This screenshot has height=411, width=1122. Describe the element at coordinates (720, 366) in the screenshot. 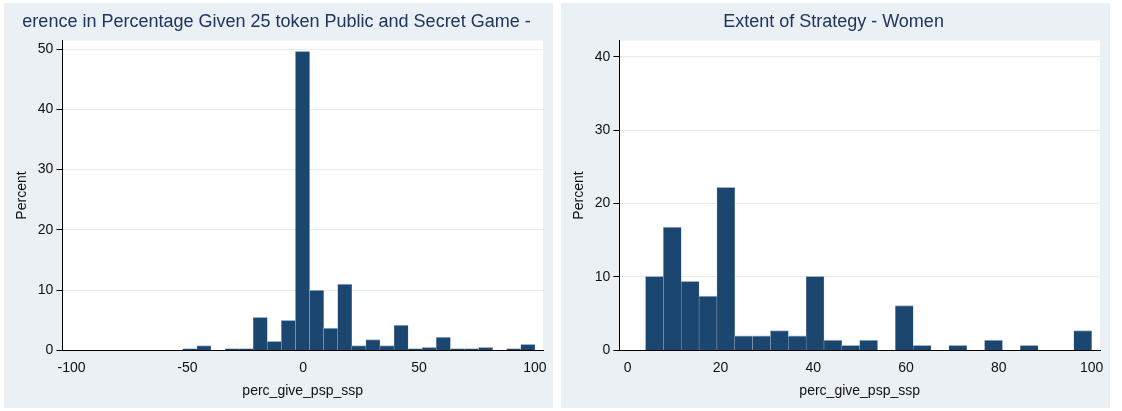

I see `x-tick-label: 20` at that location.